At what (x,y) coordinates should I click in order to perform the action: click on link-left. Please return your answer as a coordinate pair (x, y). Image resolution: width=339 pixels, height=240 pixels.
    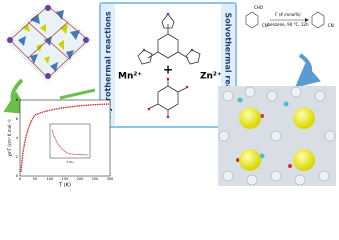
    Looking at the image, I should click on (77, 94).